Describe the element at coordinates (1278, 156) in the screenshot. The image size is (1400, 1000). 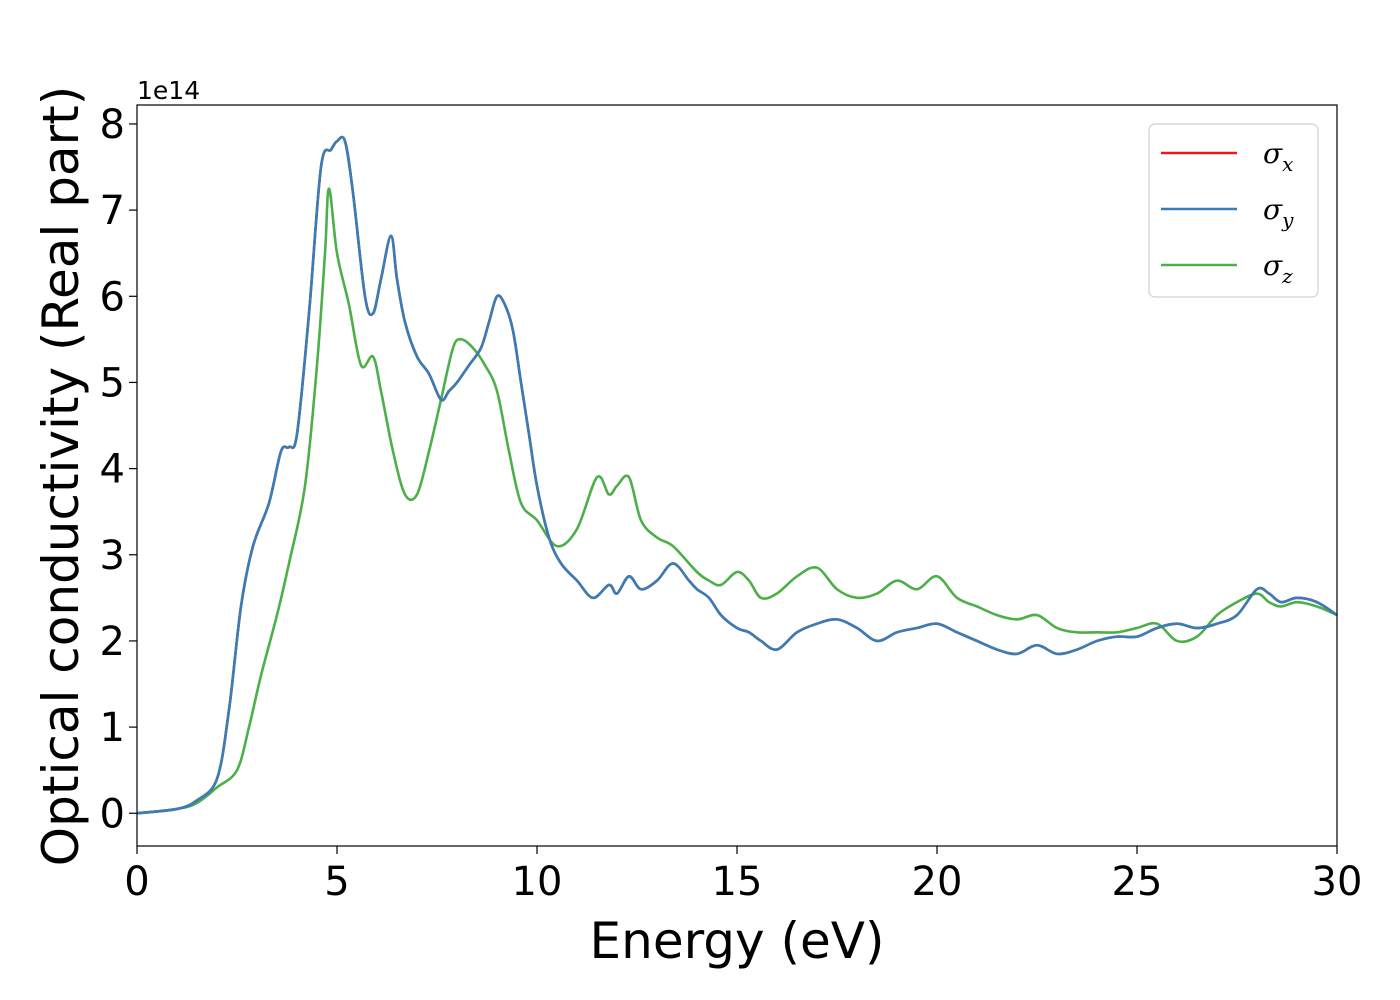
I see `legend-label-x: σx` at that location.